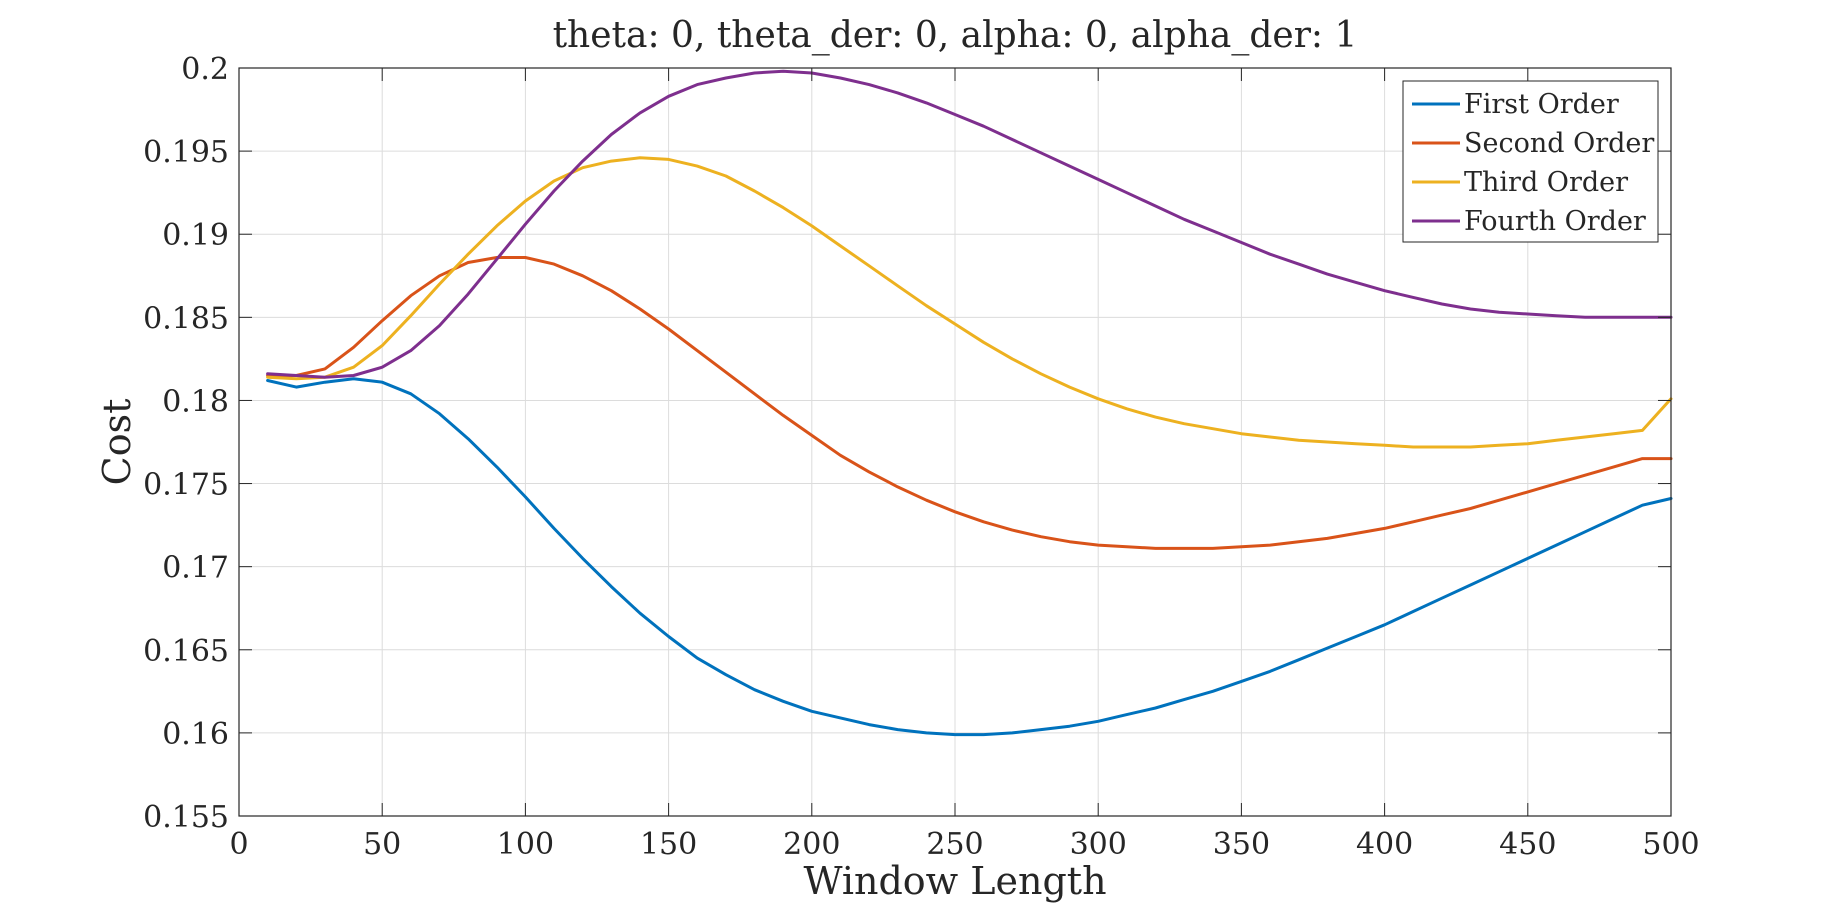 The height and width of the screenshot is (906, 1821). What do you see at coordinates (954, 844) in the screenshot?
I see `x-tick-label: 250` at bounding box center [954, 844].